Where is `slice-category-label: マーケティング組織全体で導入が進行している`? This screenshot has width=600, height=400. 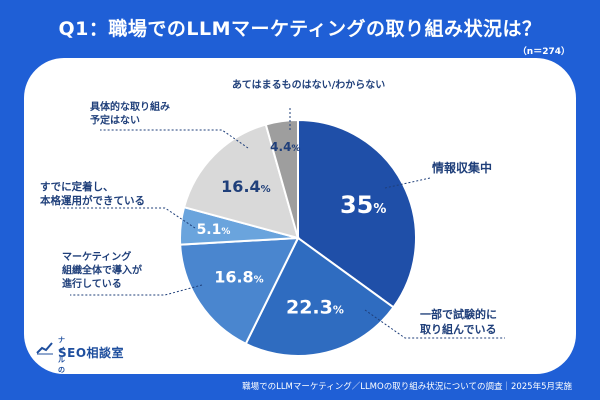 slice-category-label: マーケティング組織全体で導入が進行している is located at coordinates (102, 270).